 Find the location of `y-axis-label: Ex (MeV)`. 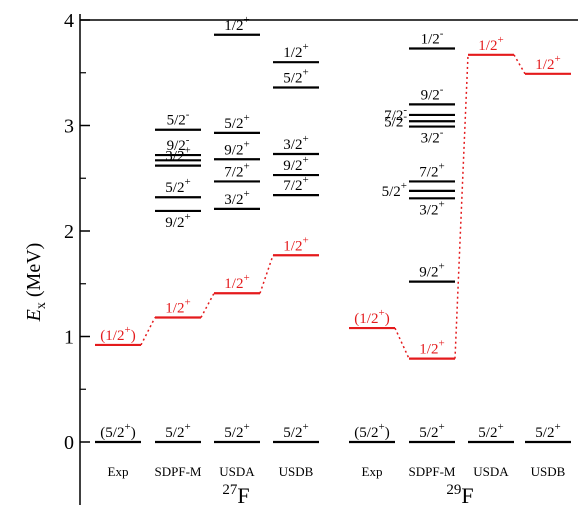

y-axis-label: Ex (MeV) is located at coordinates (36, 283).